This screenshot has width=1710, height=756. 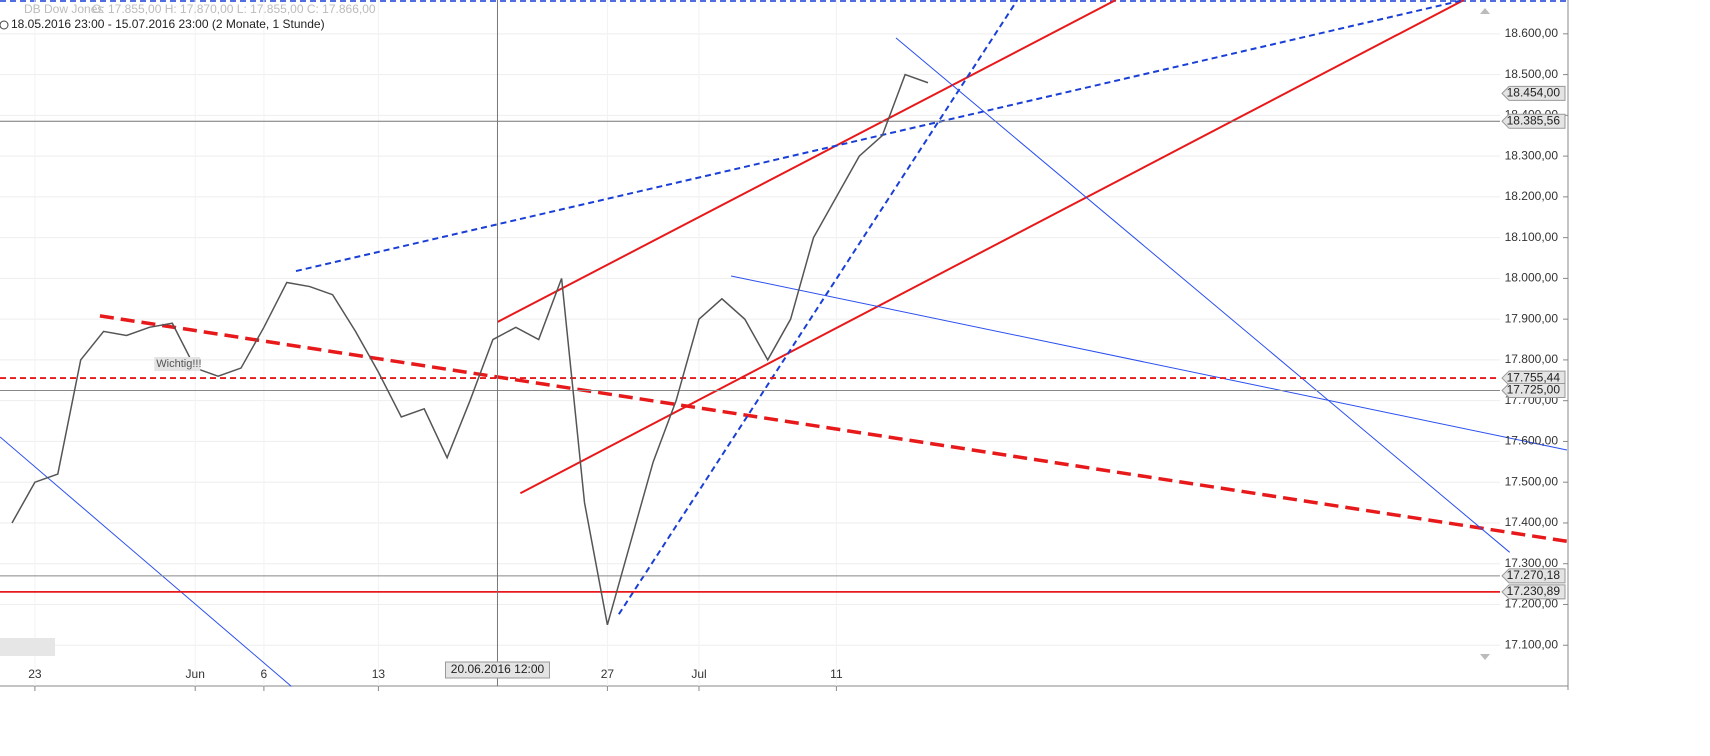 I want to click on y-tick-label: 18.100,00, so click(x=1532, y=237).